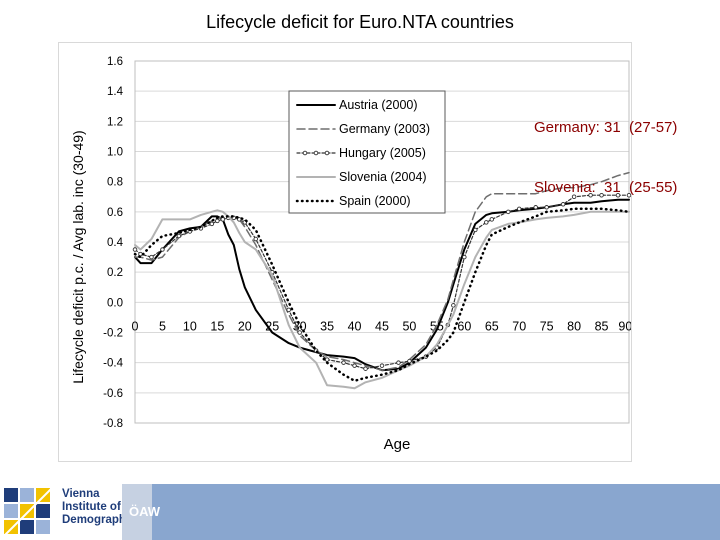 The image size is (720, 540). What do you see at coordinates (135, 326) in the screenshot?
I see `x-tick-label: 0` at bounding box center [135, 326].